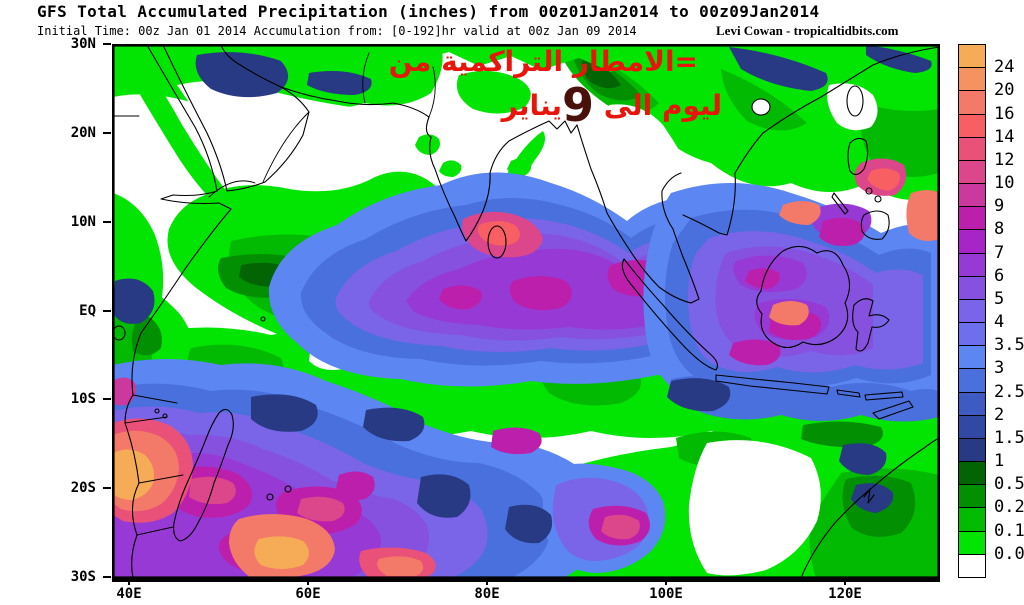 The width and height of the screenshot is (1024, 605). Describe the element at coordinates (999, 299) in the screenshot. I see `legend-threshold-label: 5` at that location.